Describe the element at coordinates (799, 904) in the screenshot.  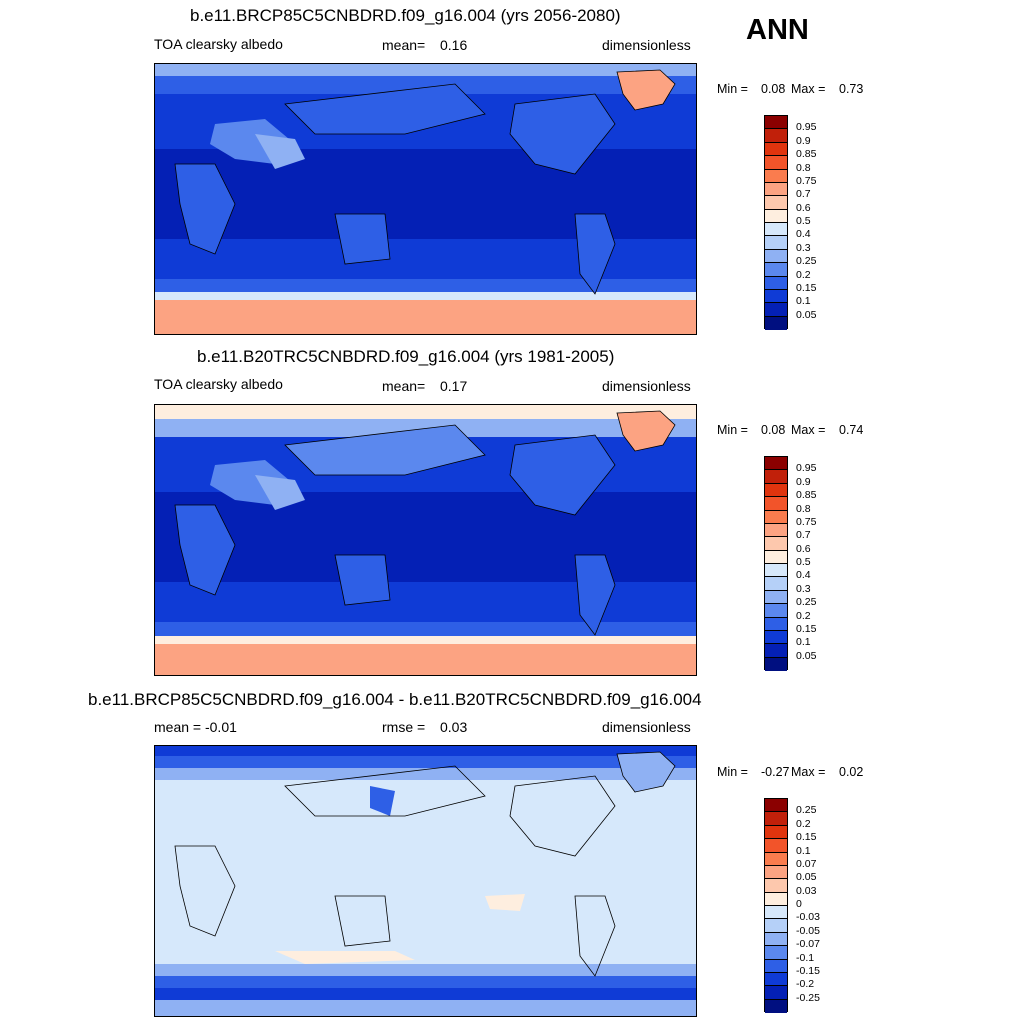
I see `colorbar-tick-label: 0` at that location.